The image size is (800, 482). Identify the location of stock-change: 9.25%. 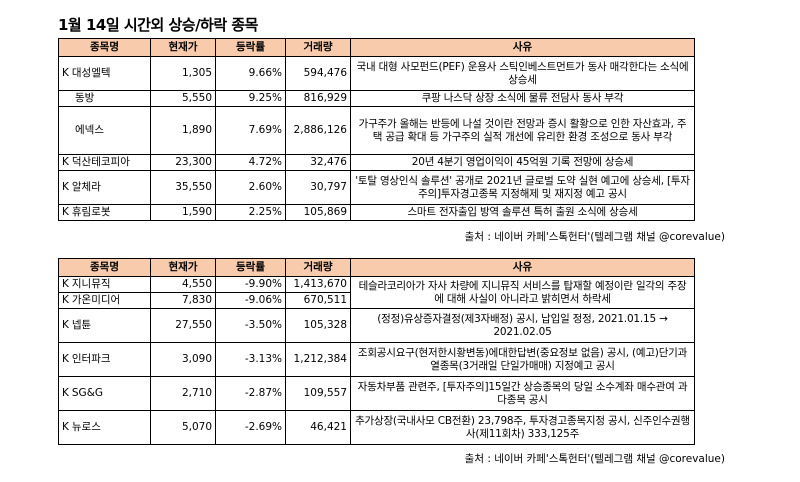
(250, 98).